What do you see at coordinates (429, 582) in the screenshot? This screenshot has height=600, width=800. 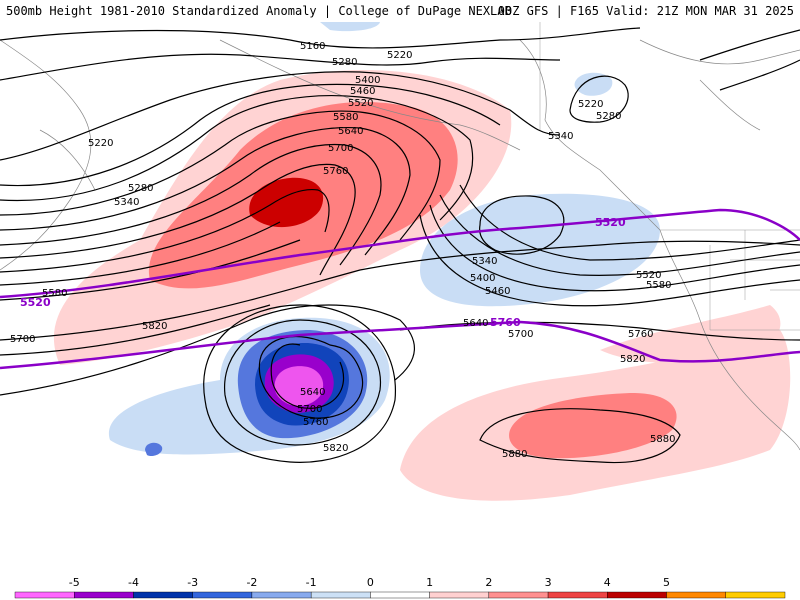 I see `colorbar-tick-label: 1` at bounding box center [429, 582].